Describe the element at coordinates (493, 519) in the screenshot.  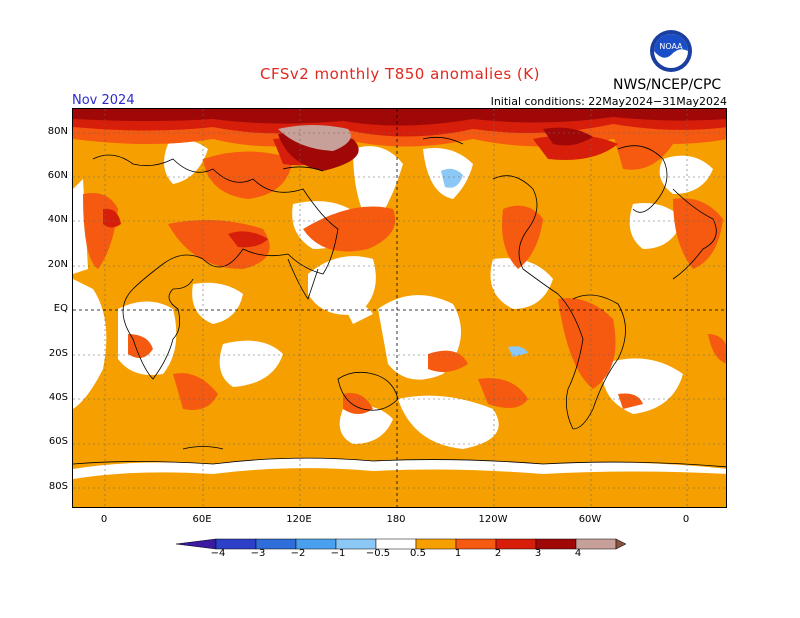
I see `lon-label-120w: 120W` at that location.